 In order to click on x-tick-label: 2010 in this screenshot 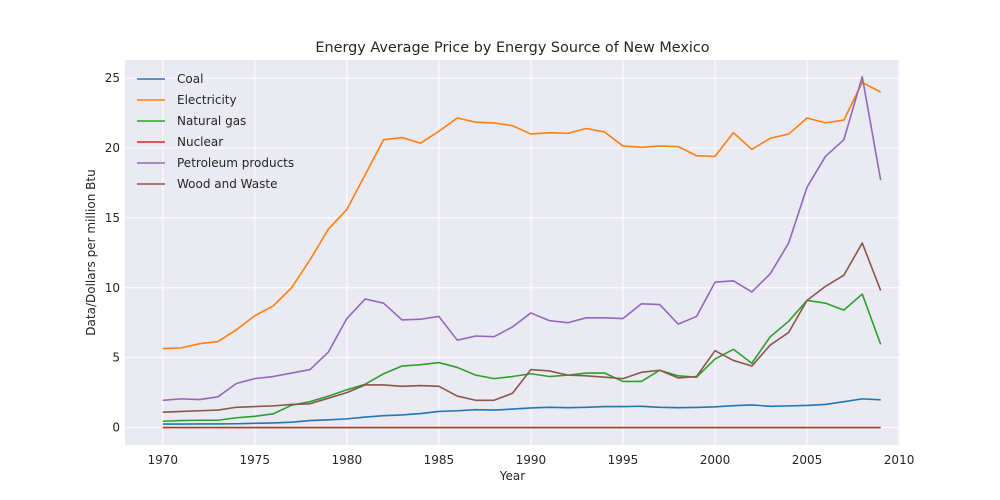, I will do `click(899, 460)`.